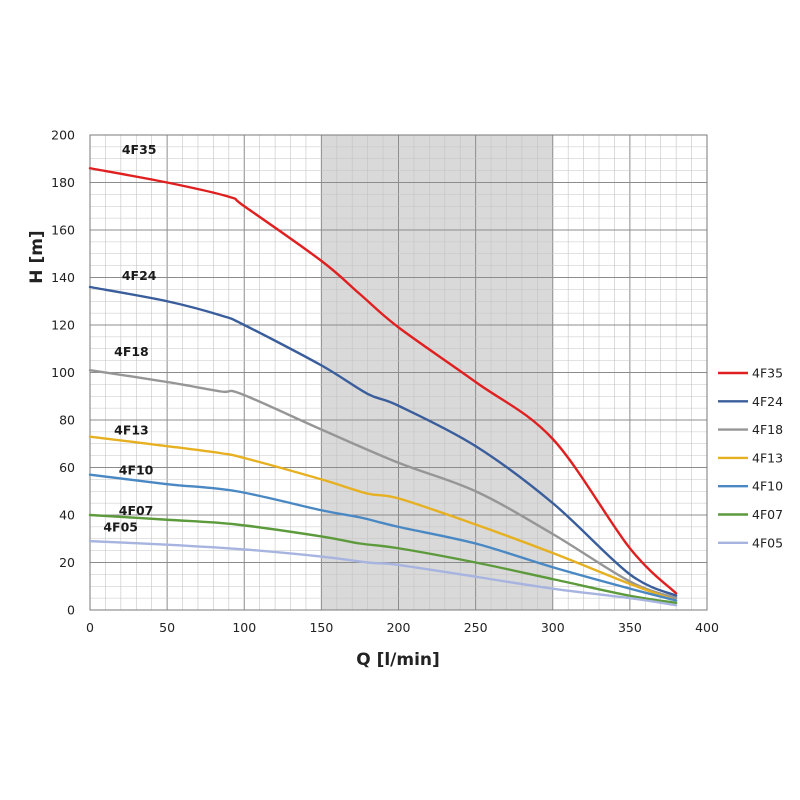 The height and width of the screenshot is (800, 800). Describe the element at coordinates (707, 627) in the screenshot. I see `x-tick-label: 400` at that location.